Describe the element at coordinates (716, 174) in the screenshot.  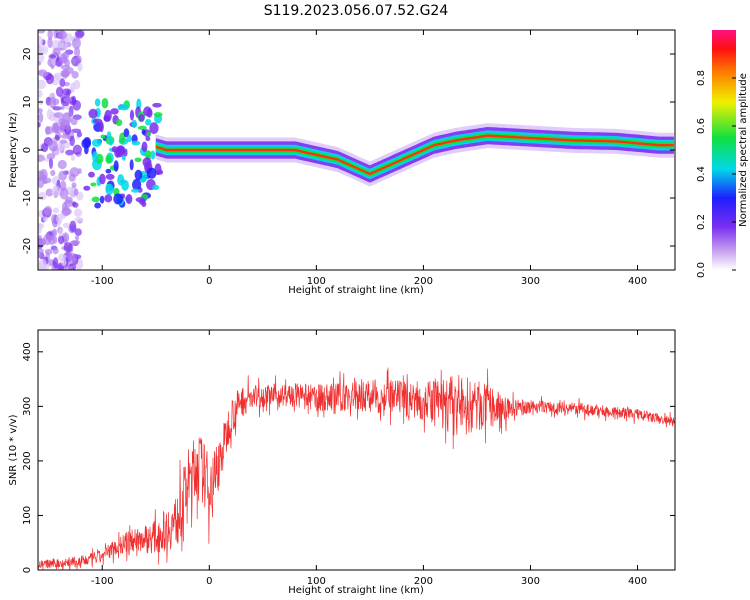
I see `colorbar-ticks: 0.0 0.2 0.4 0.6 0.8` at that location.